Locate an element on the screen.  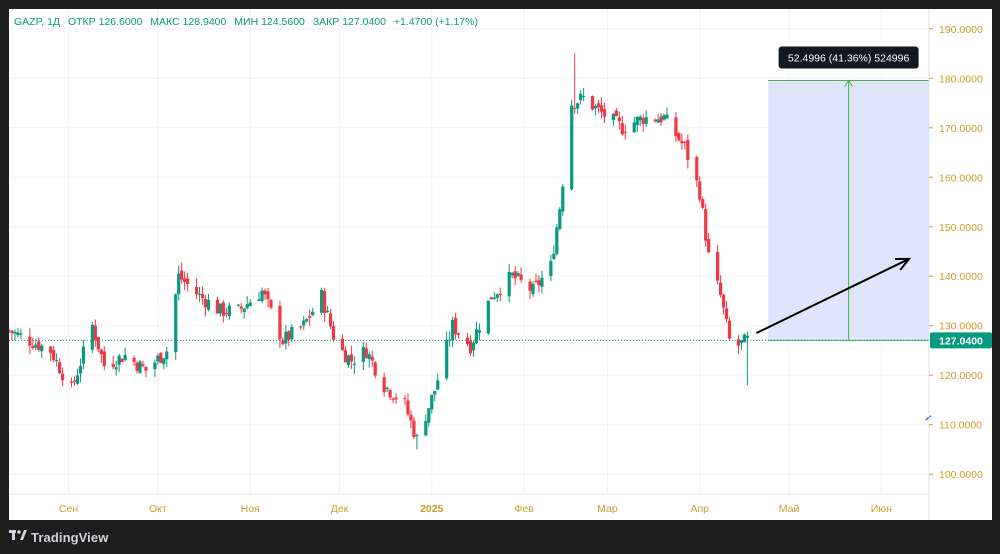
footer: TradingView is located at coordinates (500, 537).